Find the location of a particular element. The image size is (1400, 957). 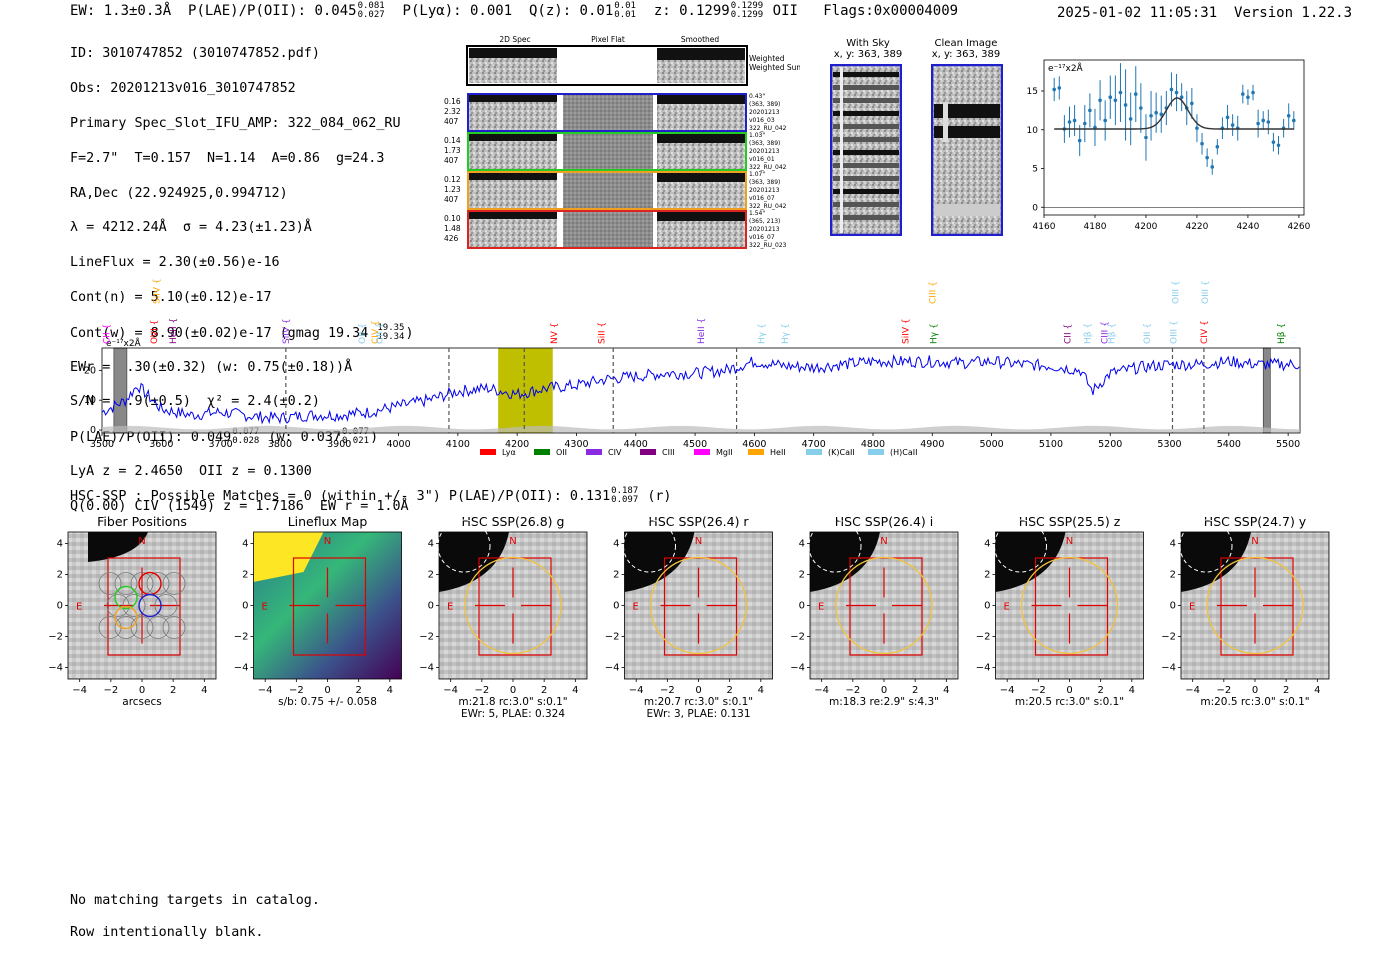

hsc-xtick-label: 0 is located at coordinates (1255, 690).